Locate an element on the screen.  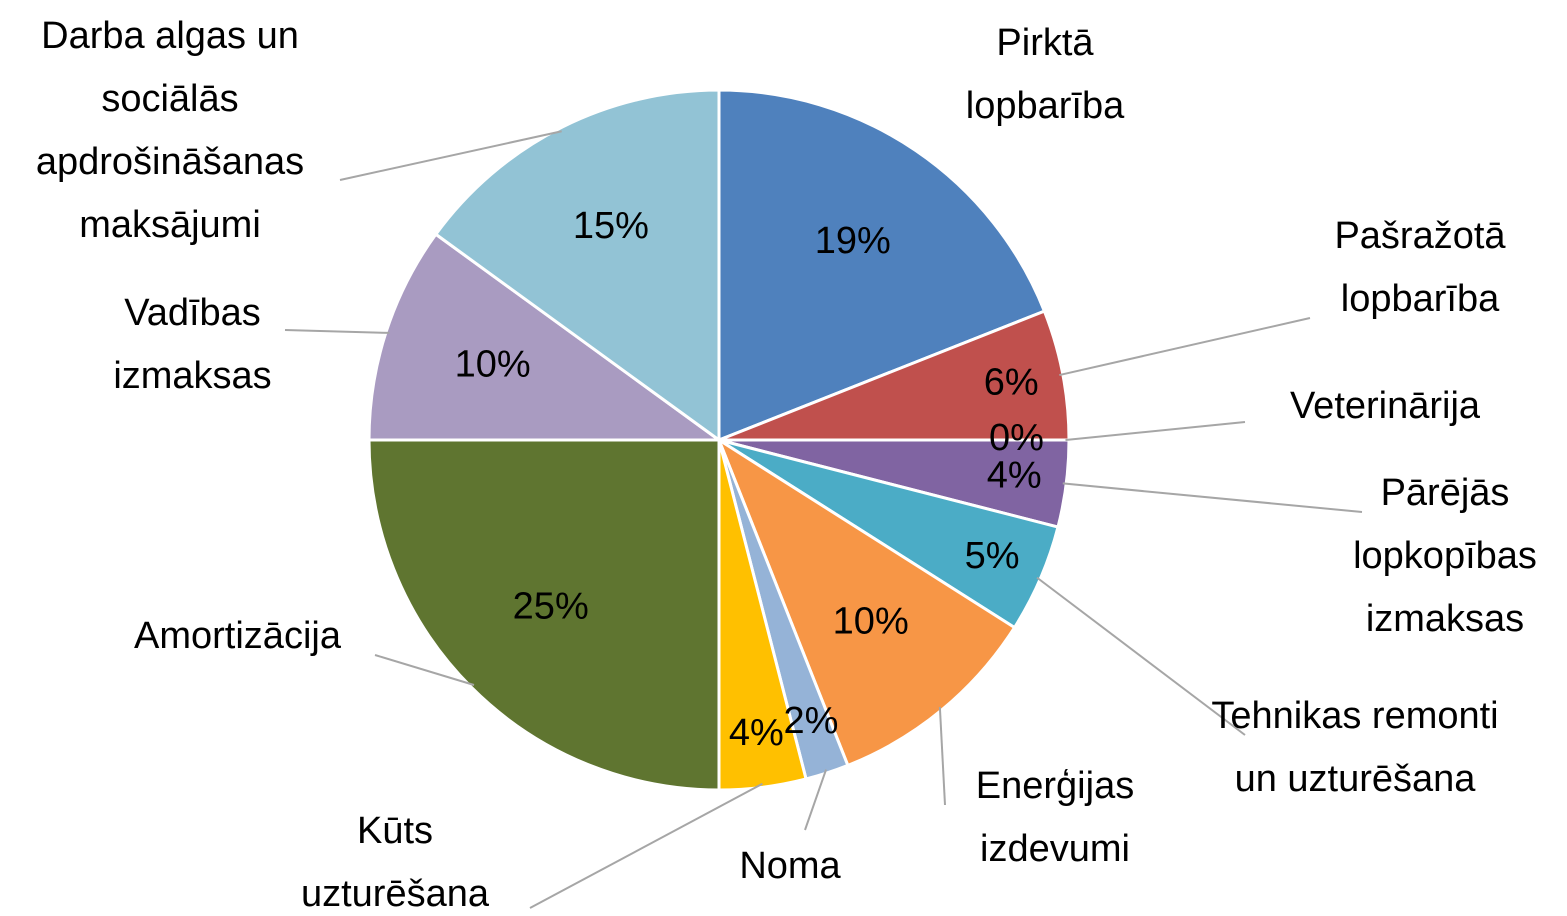
data-label: 2% is located at coordinates (810, 721).